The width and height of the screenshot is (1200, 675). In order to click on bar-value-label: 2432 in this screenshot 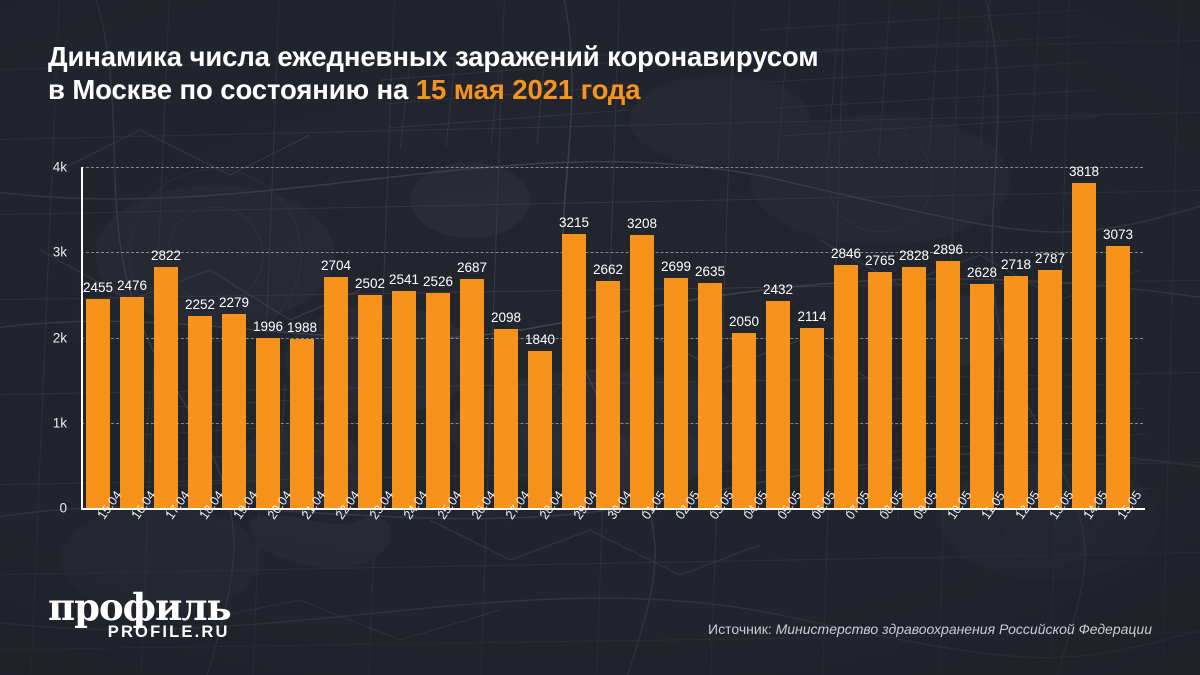, I will do `click(778, 289)`.